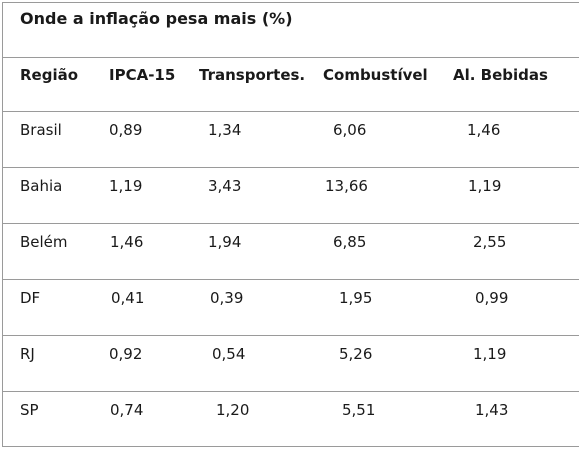 The height and width of the screenshot is (449, 581). I want to click on table-cell: 2,55, so click(490, 242).